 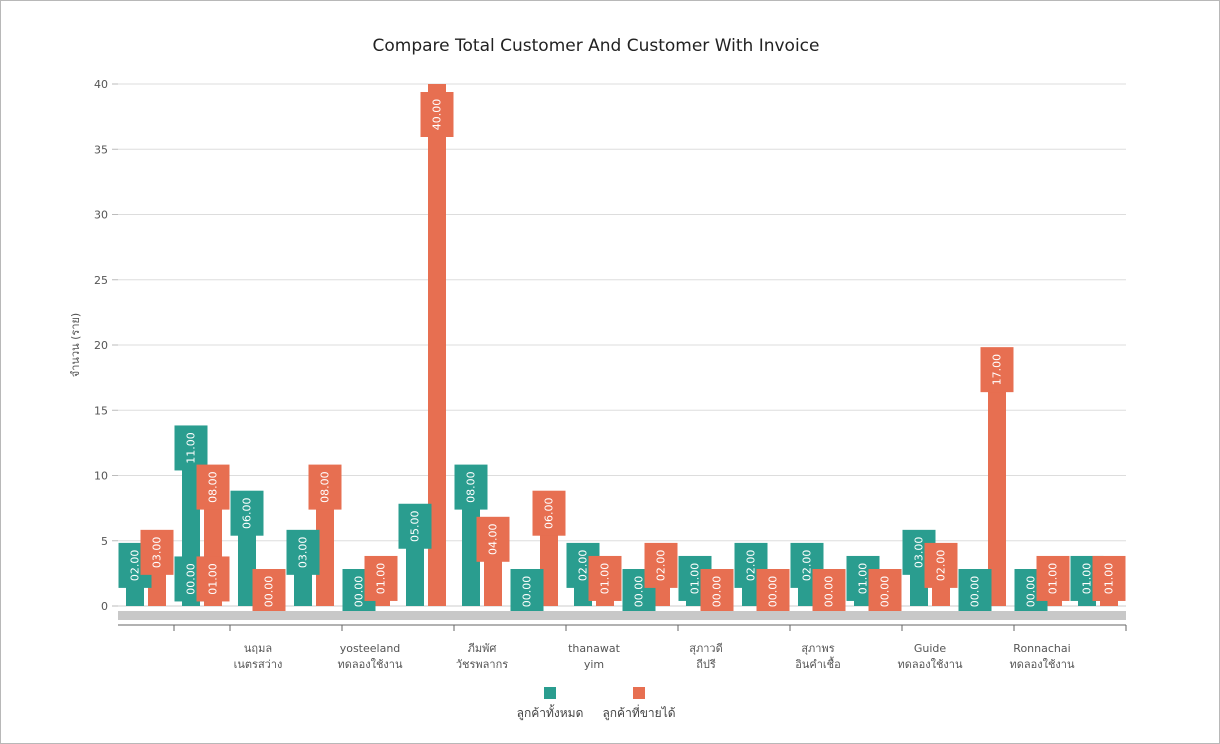 I want to click on legend-label-total: ลูกค้าทั้งหมด, so click(x=550, y=712).